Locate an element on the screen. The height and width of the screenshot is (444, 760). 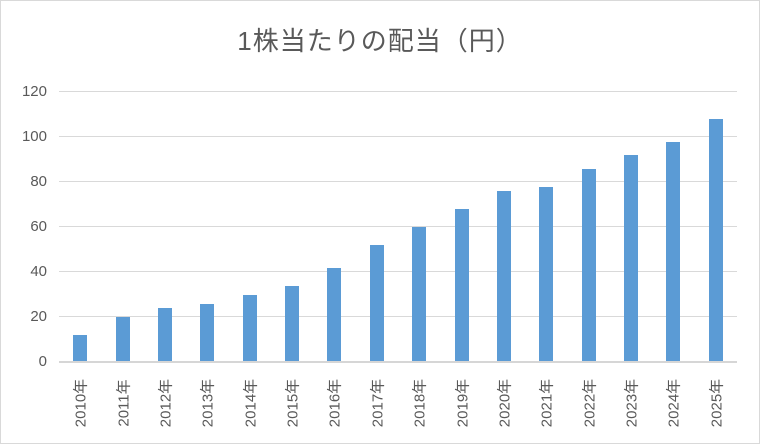
x-tick-cell-2018年: 2018年 is located at coordinates (419, 403).